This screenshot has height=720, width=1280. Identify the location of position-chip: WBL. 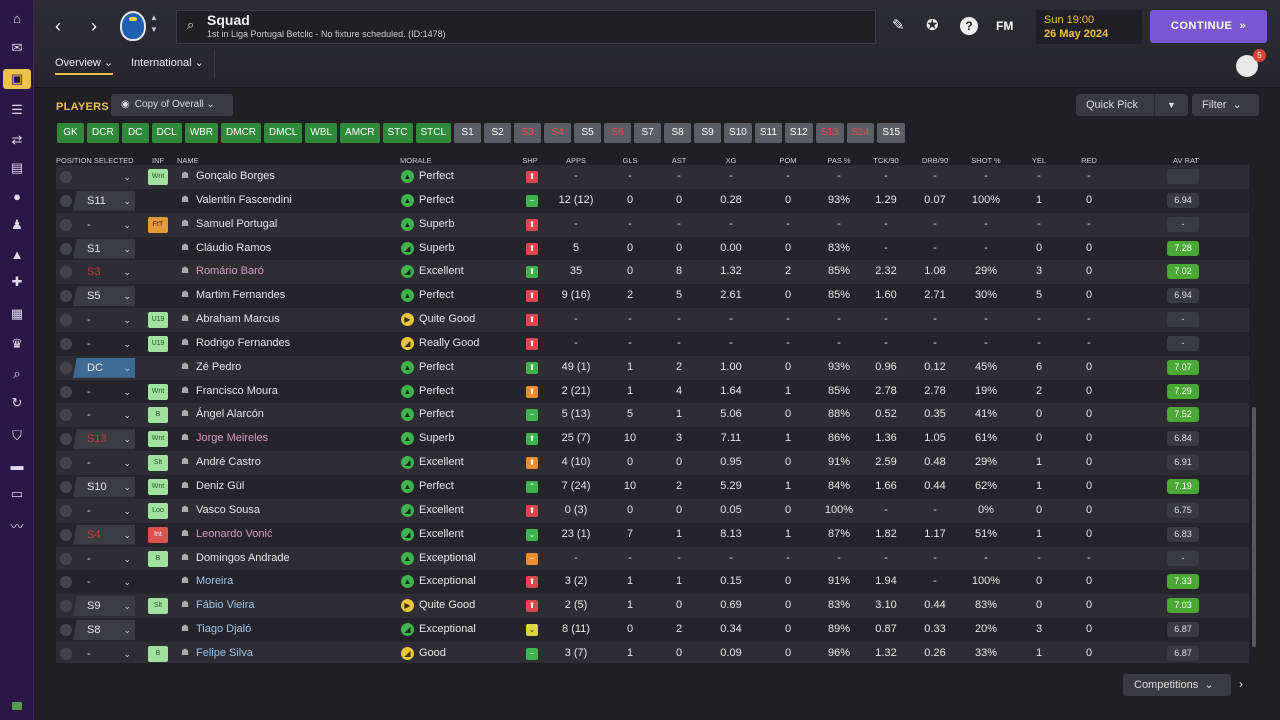
(321, 133).